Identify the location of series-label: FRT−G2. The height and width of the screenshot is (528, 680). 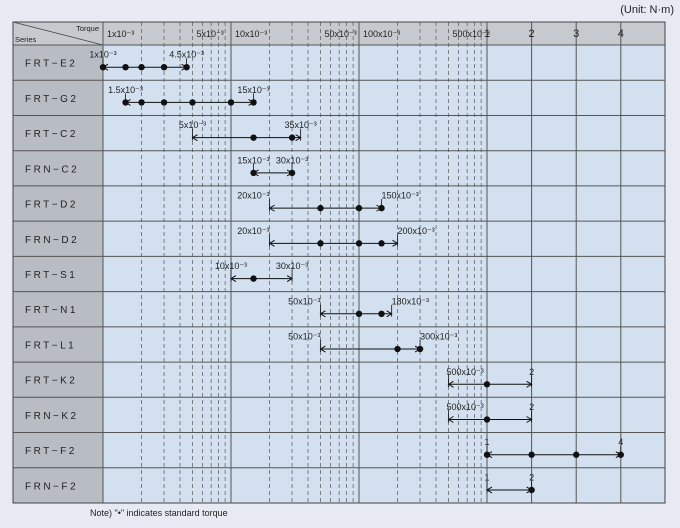
(51, 99).